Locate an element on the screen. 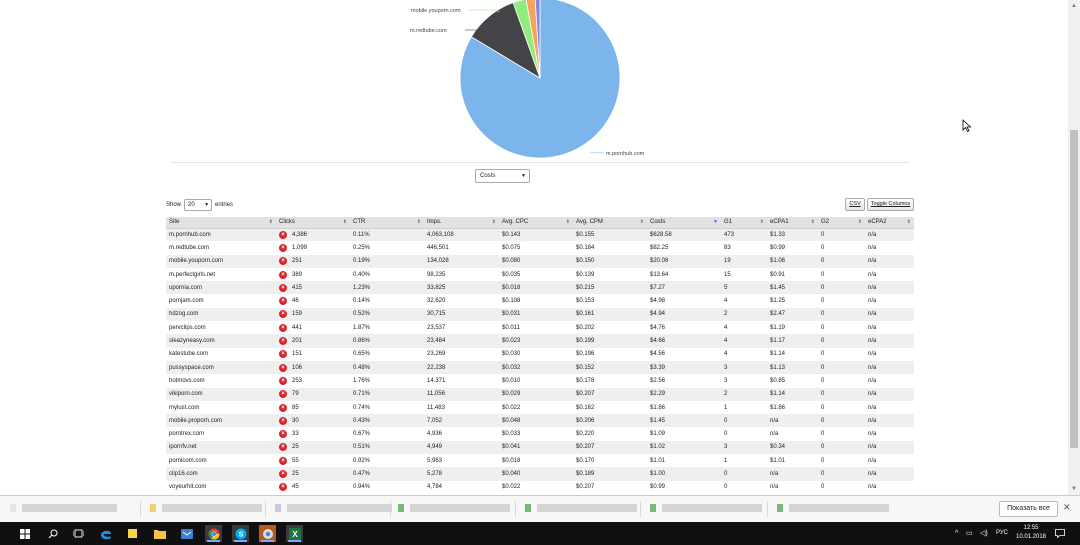  column-header-ecpa2: eCPA2 ⬍ is located at coordinates (889, 223).